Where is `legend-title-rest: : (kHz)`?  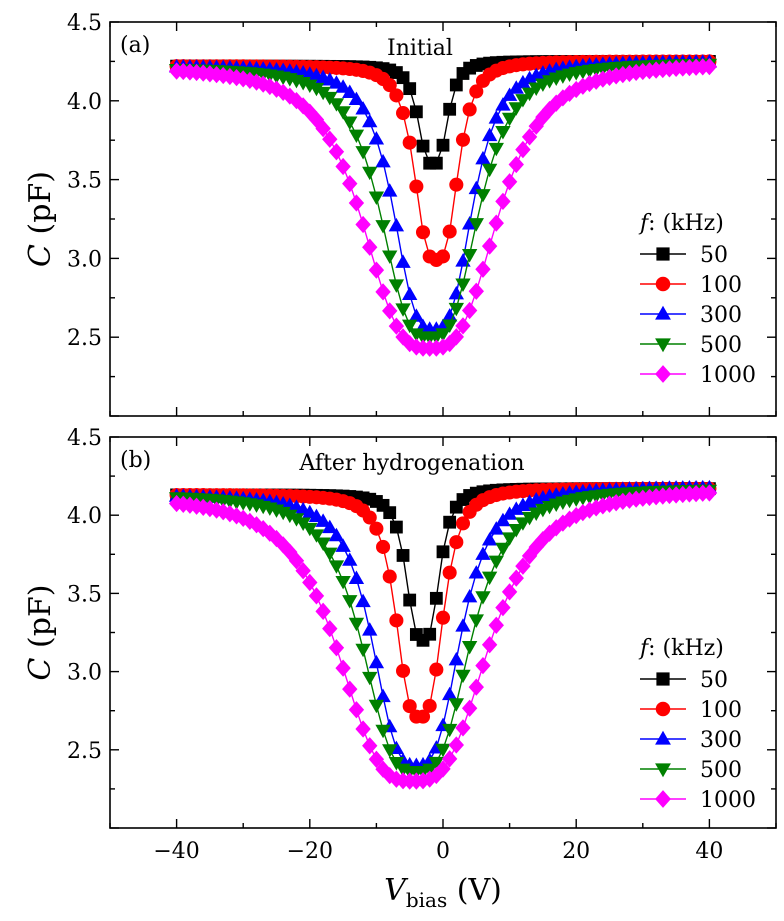
legend-title-rest: : (kHz) is located at coordinates (686, 223).